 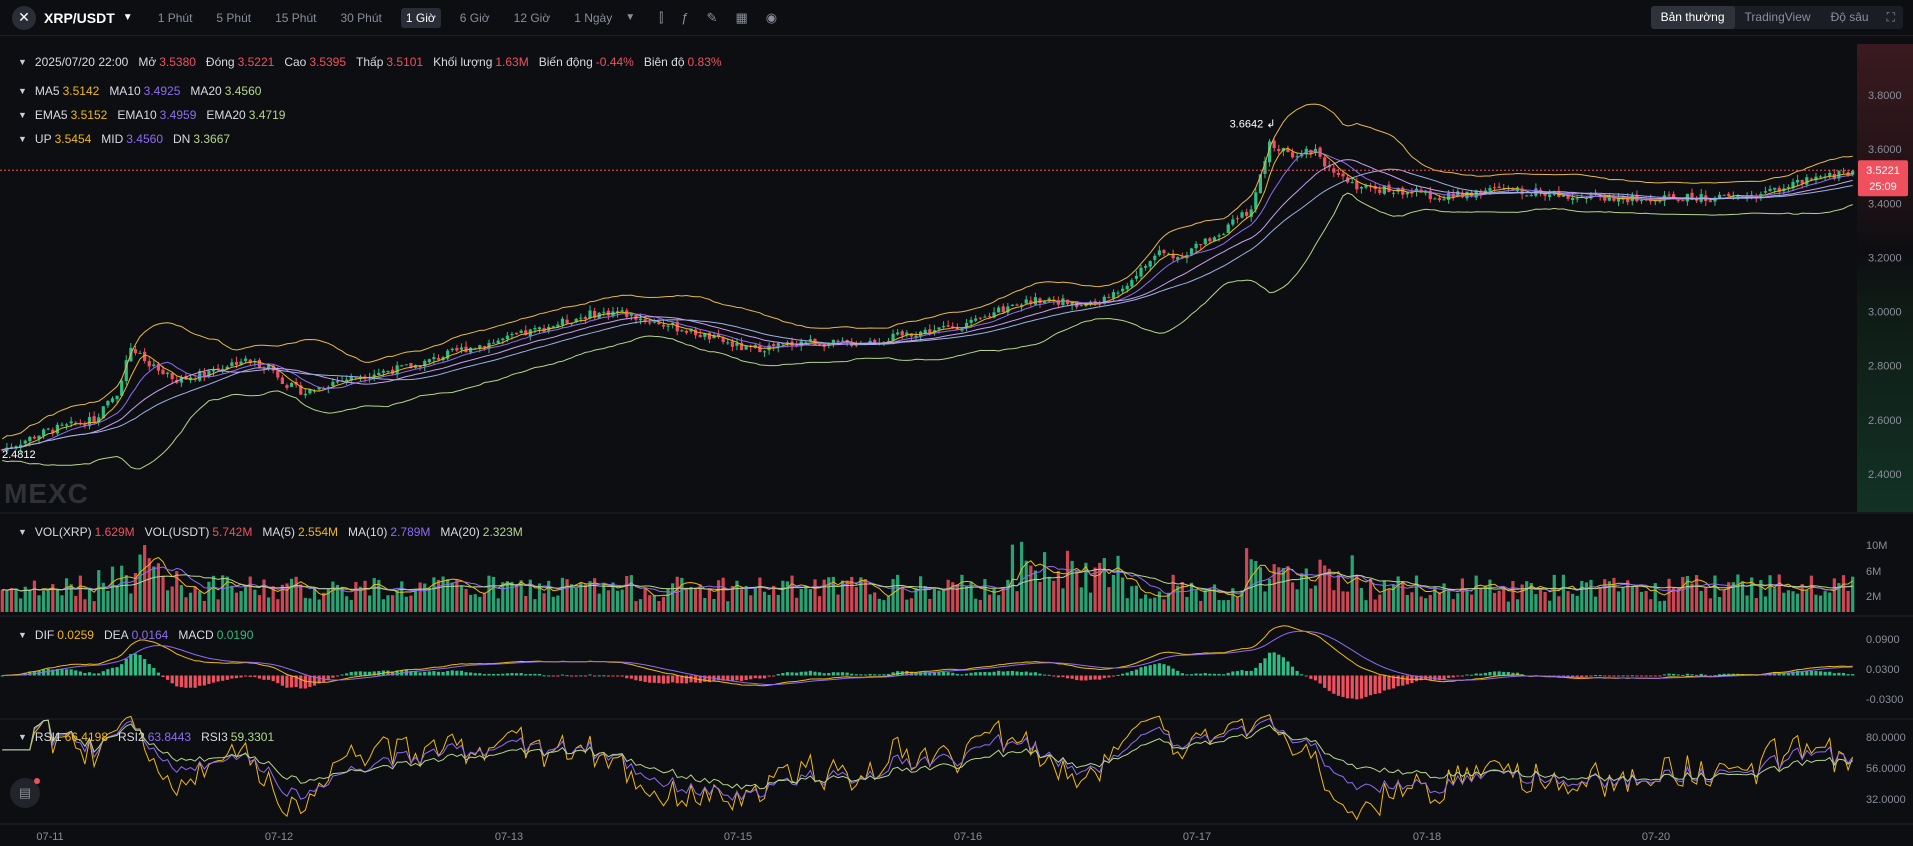 I want to click on close-icon: ✕, so click(x=24, y=17).